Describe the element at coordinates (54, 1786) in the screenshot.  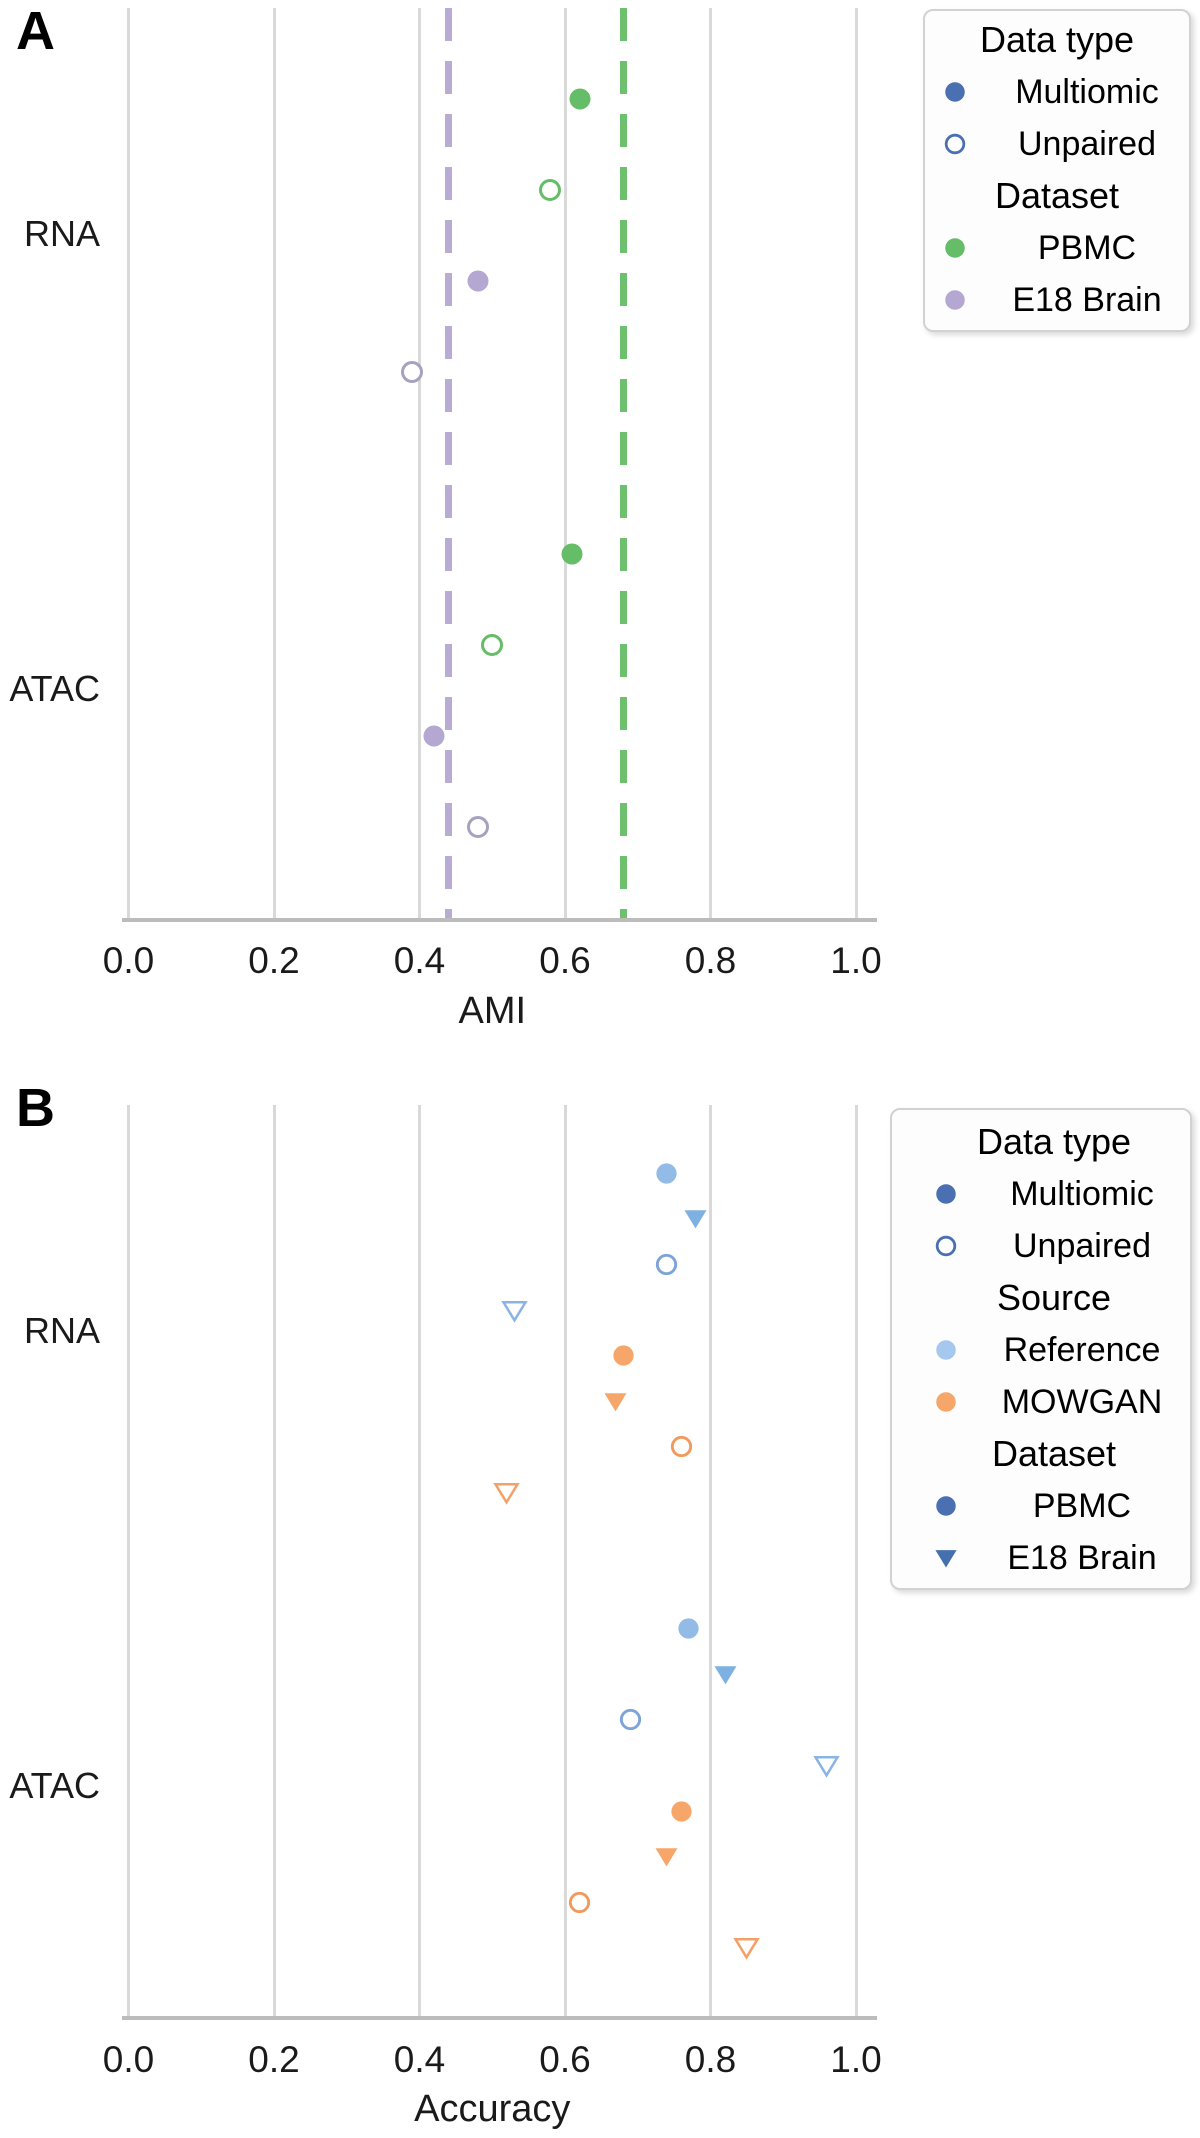
I see `category-label-atac: ATAC` at that location.